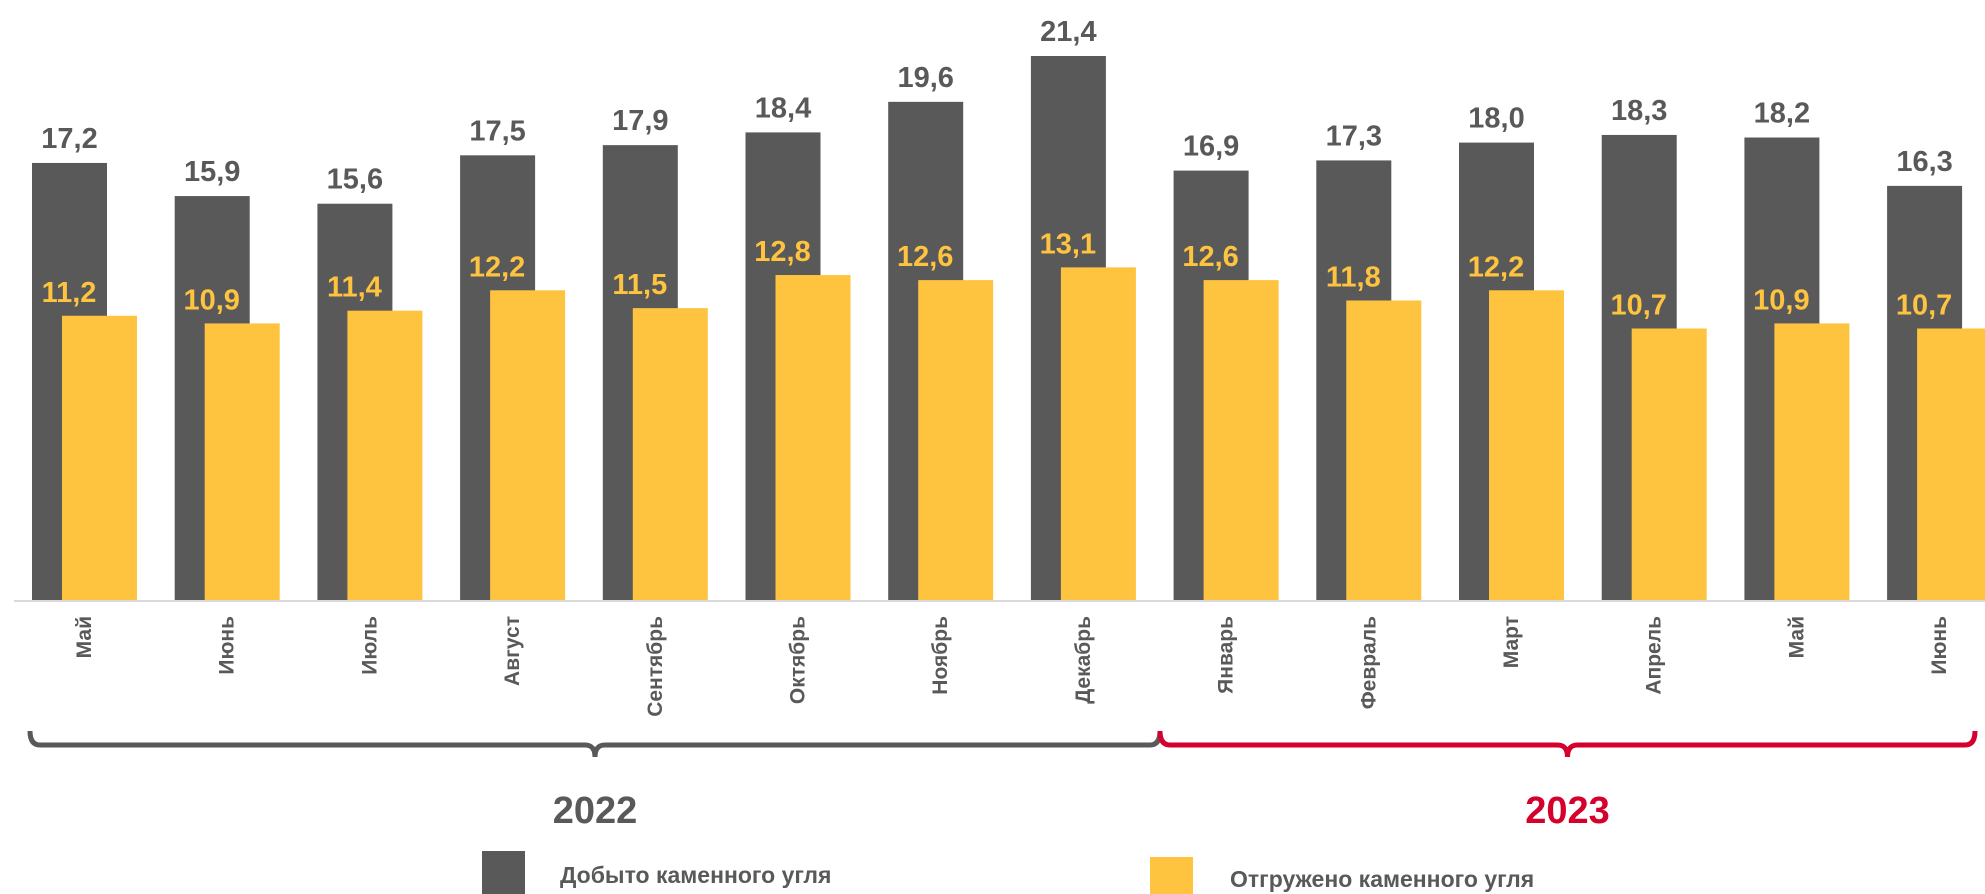  I want to click on value-label-shipped-6: 12,6, so click(925, 257).